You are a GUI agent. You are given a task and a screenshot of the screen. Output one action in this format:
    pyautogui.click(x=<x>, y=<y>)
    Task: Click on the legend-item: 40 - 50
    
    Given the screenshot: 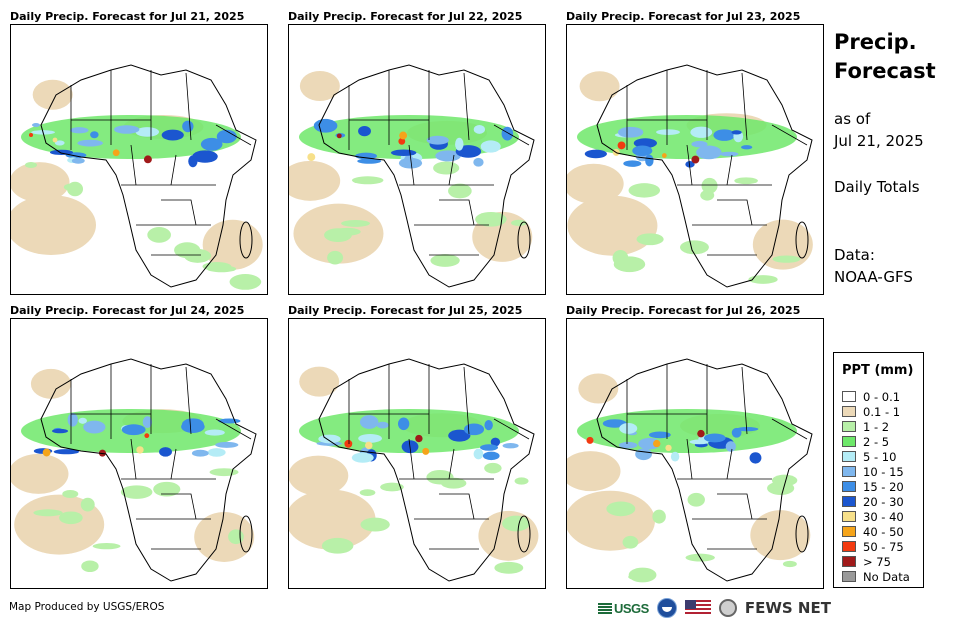 What is the action you would take?
    pyautogui.click(x=876, y=531)
    